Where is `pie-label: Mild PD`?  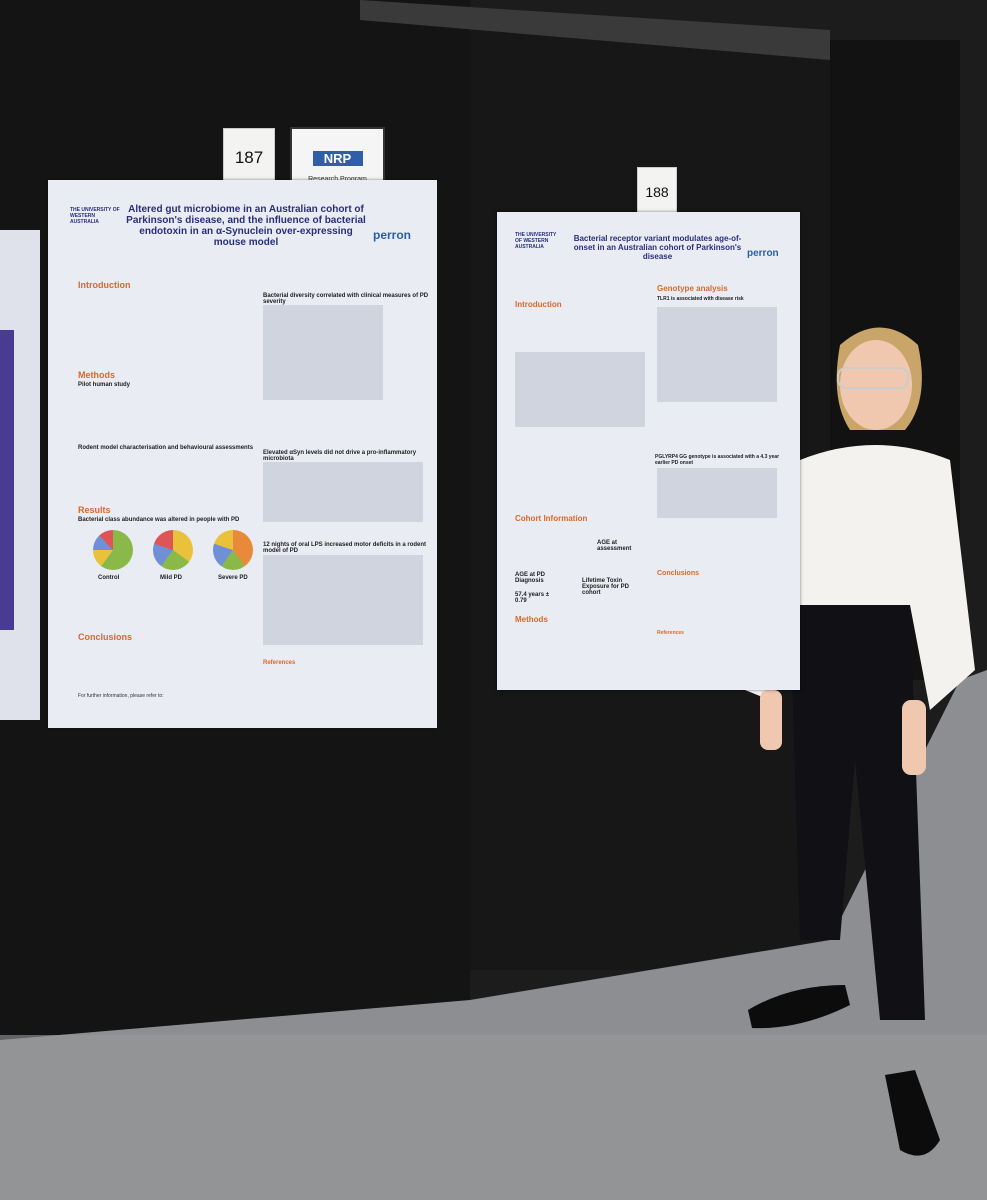 pie-label: Mild PD is located at coordinates (171, 578).